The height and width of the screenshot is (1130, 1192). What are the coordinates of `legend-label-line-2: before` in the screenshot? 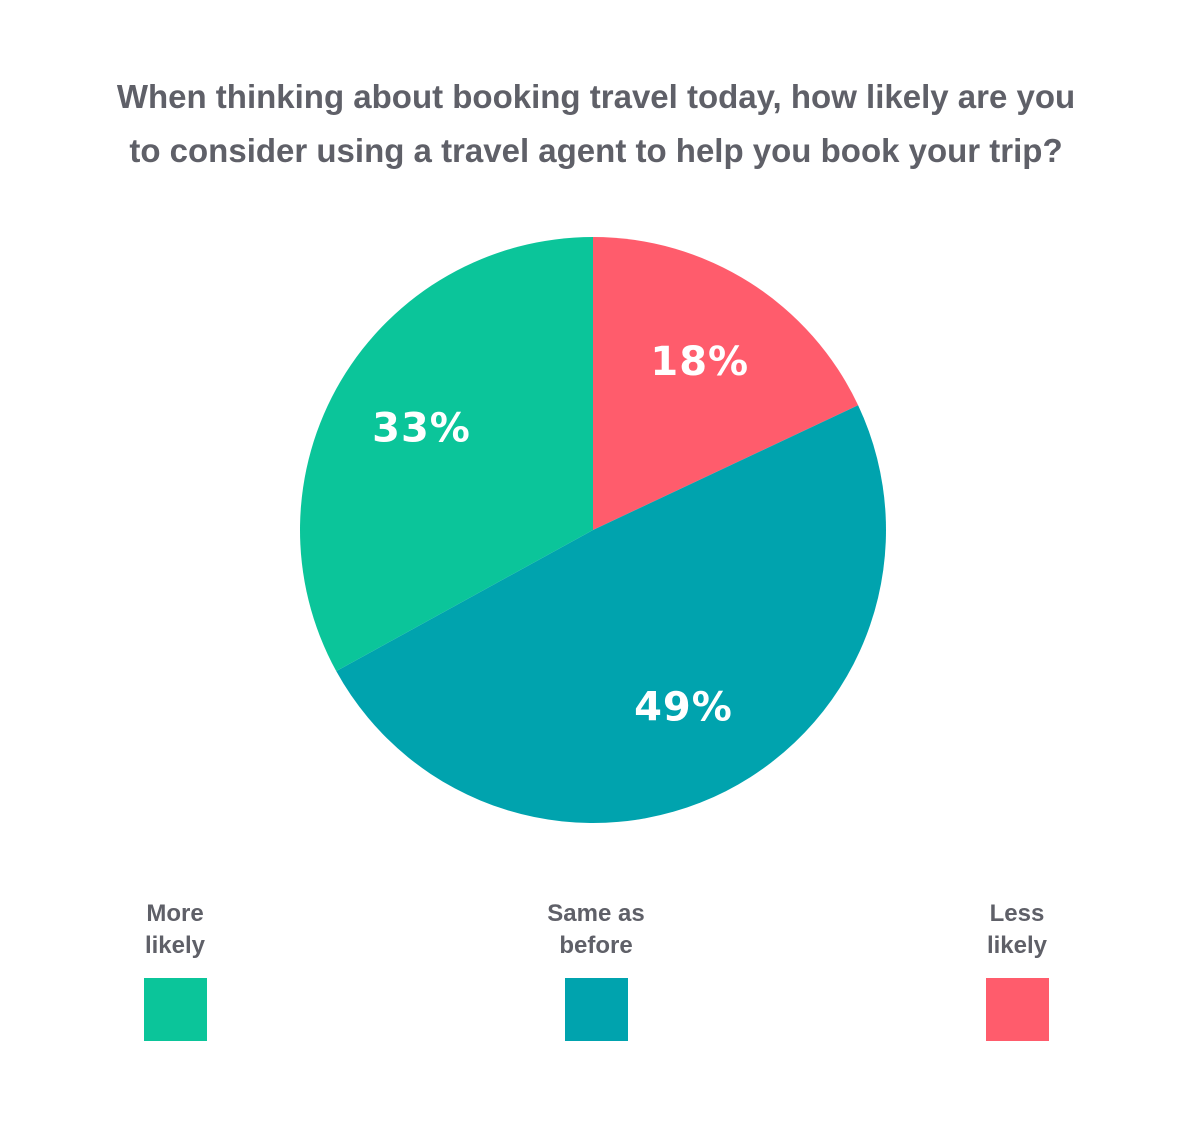 It's located at (596, 945).